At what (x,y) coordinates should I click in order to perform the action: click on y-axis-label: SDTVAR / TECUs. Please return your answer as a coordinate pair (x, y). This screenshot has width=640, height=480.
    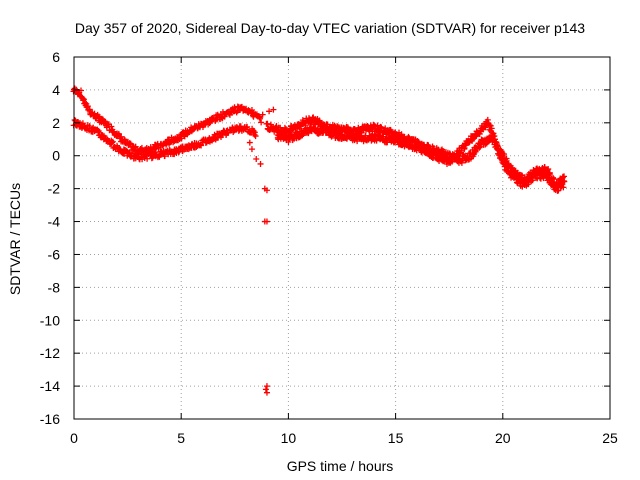
    Looking at the image, I should click on (15, 239).